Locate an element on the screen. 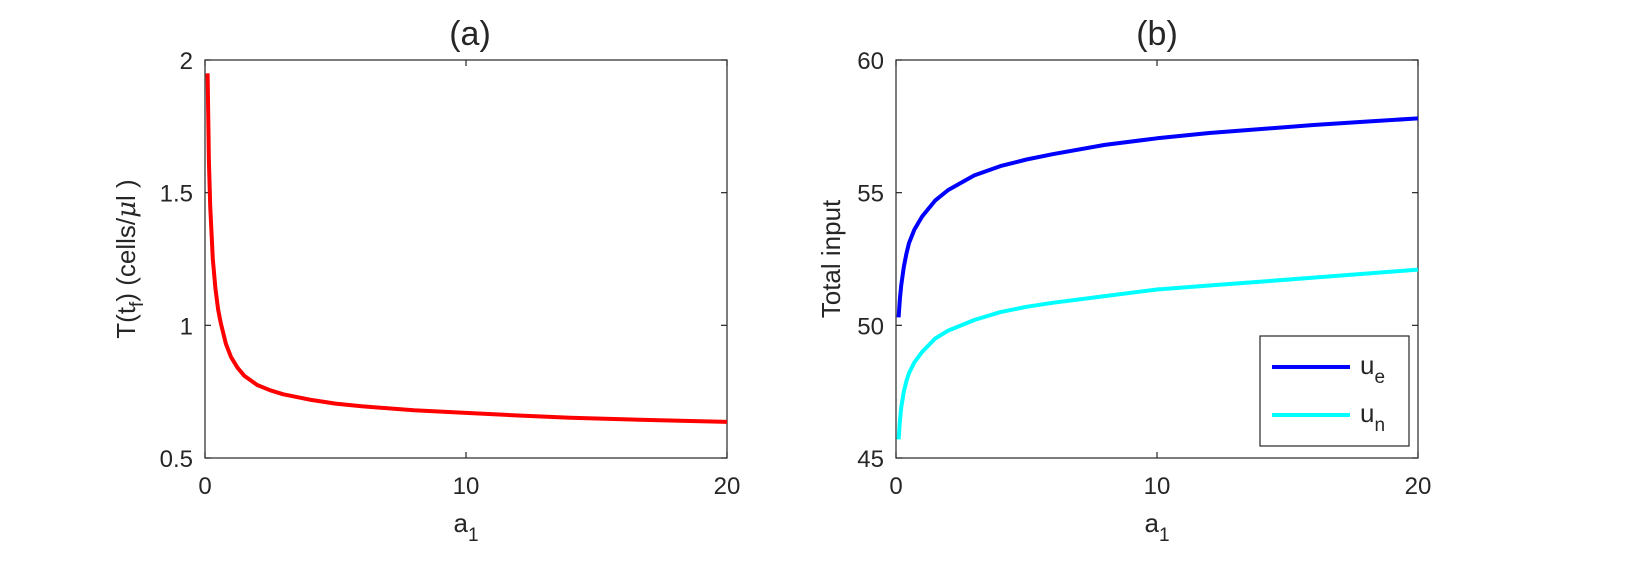  y-tick-label: 1.5 is located at coordinates (176, 194).